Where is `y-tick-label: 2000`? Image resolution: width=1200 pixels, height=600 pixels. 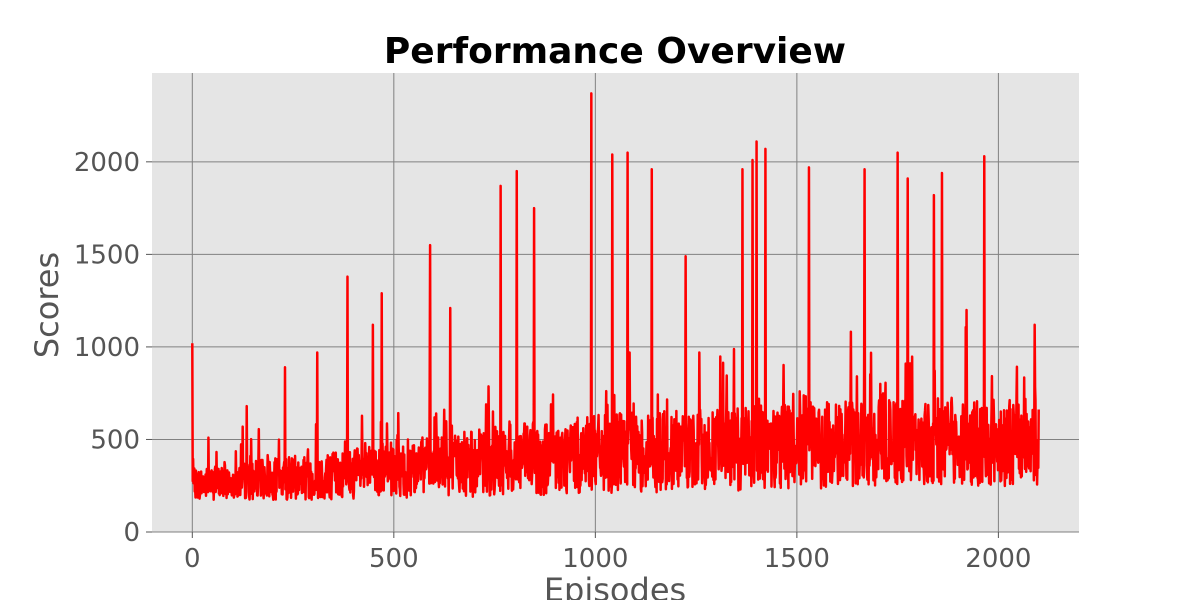 y-tick-label: 2000 is located at coordinates (107, 163).